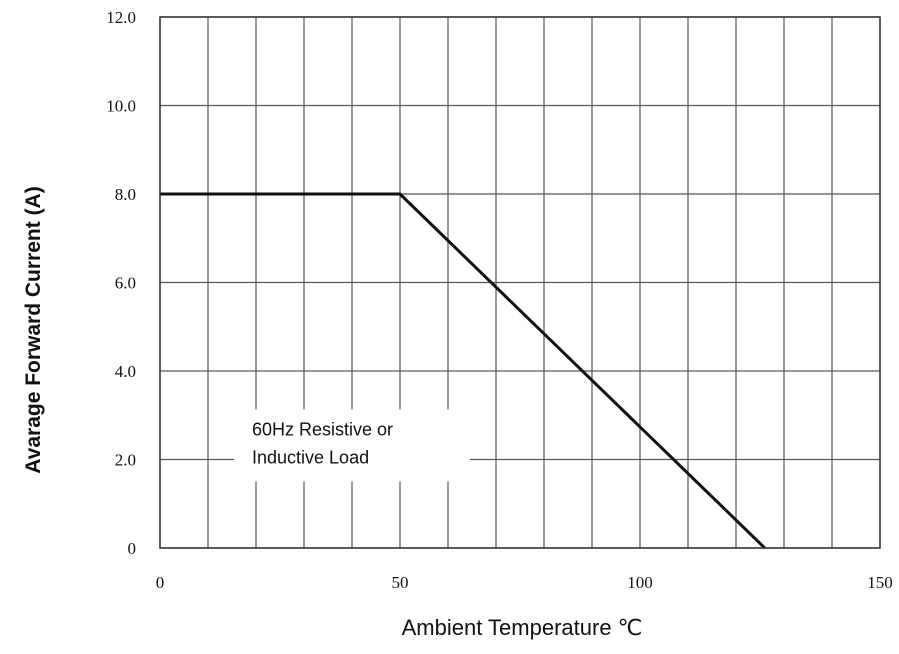 This screenshot has width=899, height=654. What do you see at coordinates (121, 106) in the screenshot?
I see `y-tick-label: 10.0` at bounding box center [121, 106].